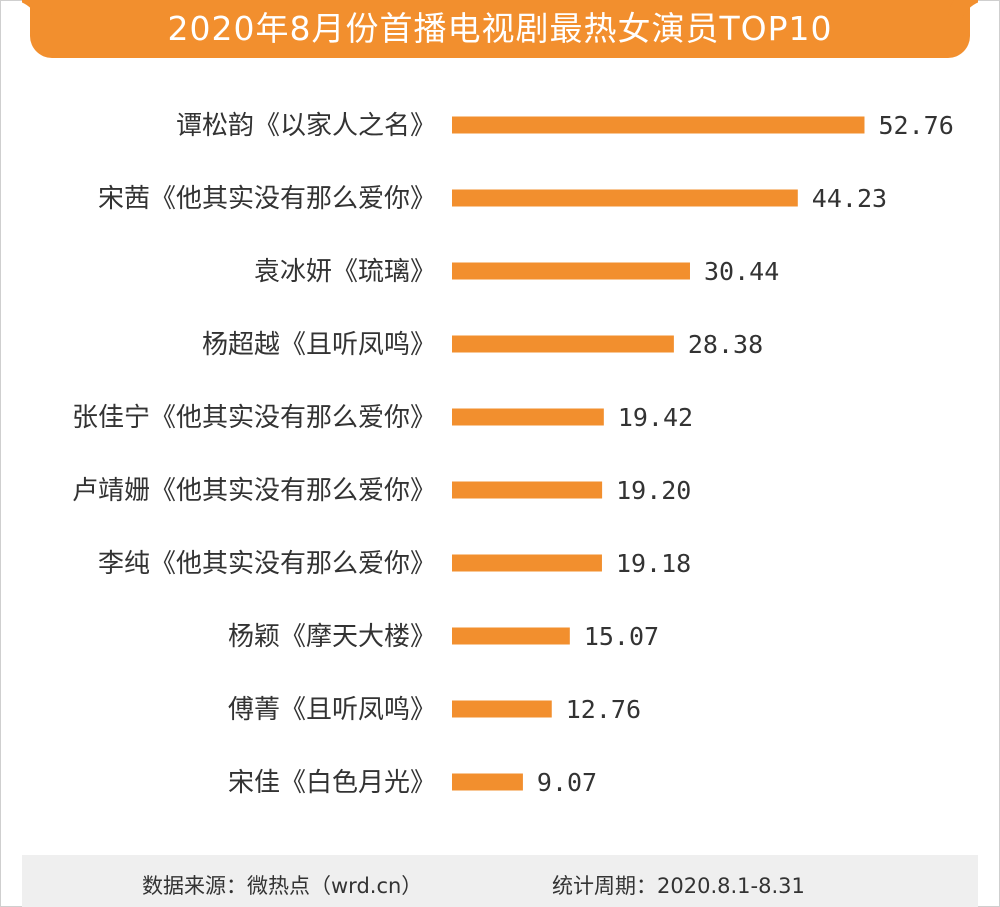 Image resolution: width=1000 pixels, height=907 pixels. Describe the element at coordinates (254, 418) in the screenshot. I see `category-label: 张佳宁《他其实没有那么爱你》` at that location.